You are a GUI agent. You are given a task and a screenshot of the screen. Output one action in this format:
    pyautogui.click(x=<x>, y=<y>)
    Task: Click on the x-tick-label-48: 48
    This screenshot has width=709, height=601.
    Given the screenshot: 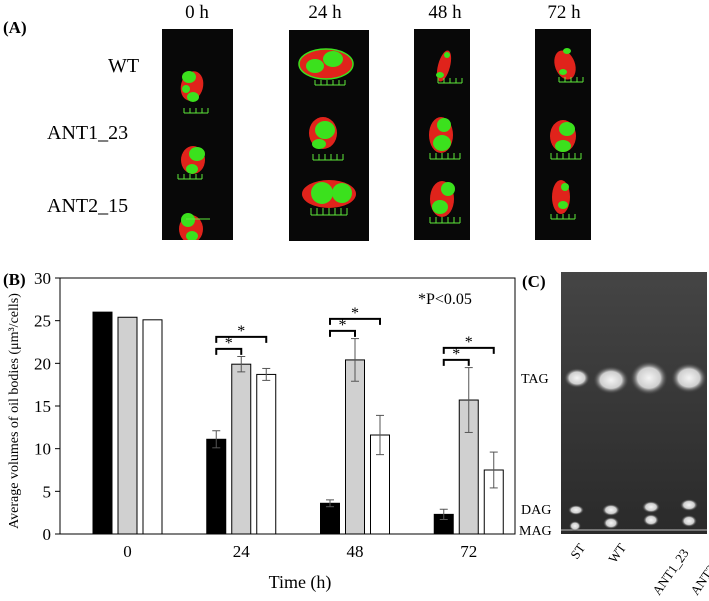 What is the action you would take?
    pyautogui.click(x=355, y=551)
    